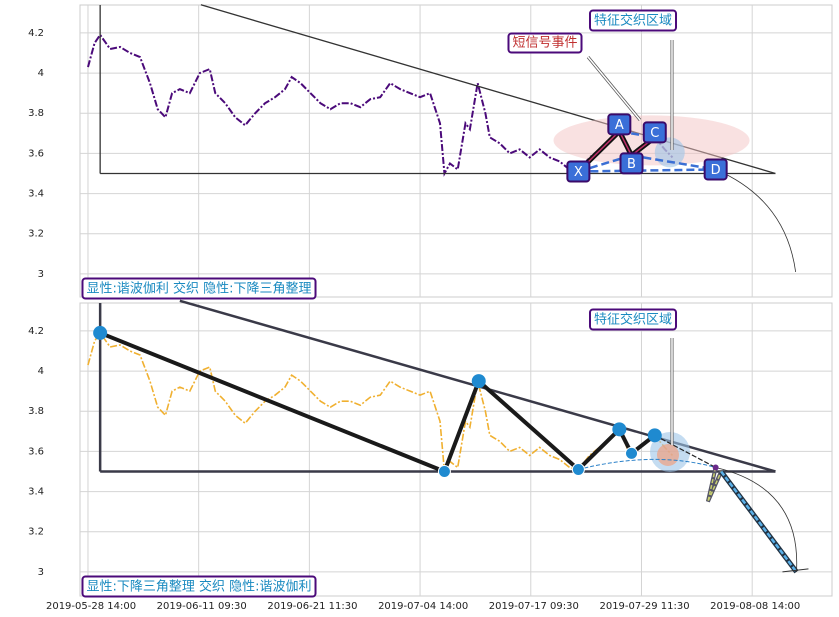  I want to click on projection-dashed, so click(647, 464).